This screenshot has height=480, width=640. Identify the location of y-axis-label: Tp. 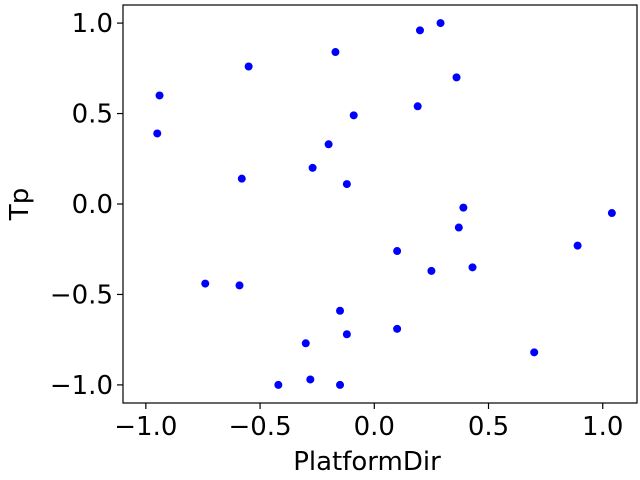
(20, 204).